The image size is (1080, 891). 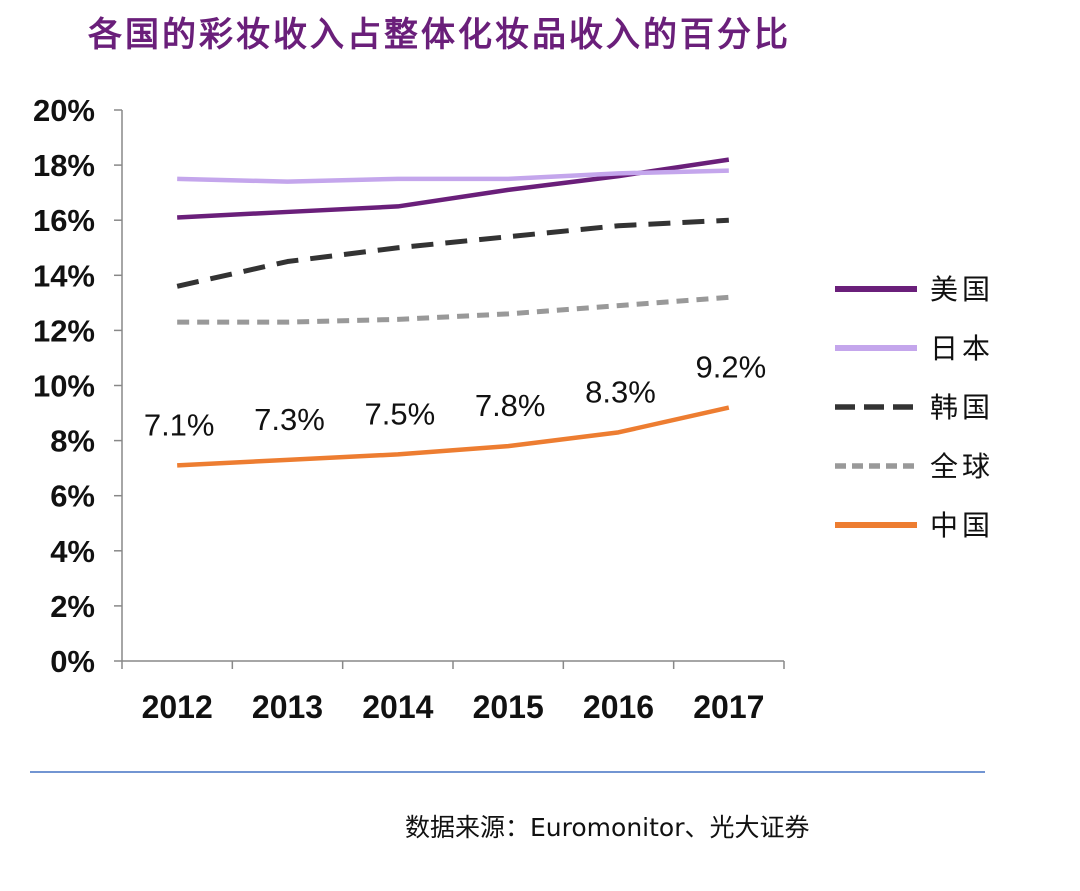 What do you see at coordinates (962, 466) in the screenshot?
I see `legend-label: 全球` at bounding box center [962, 466].